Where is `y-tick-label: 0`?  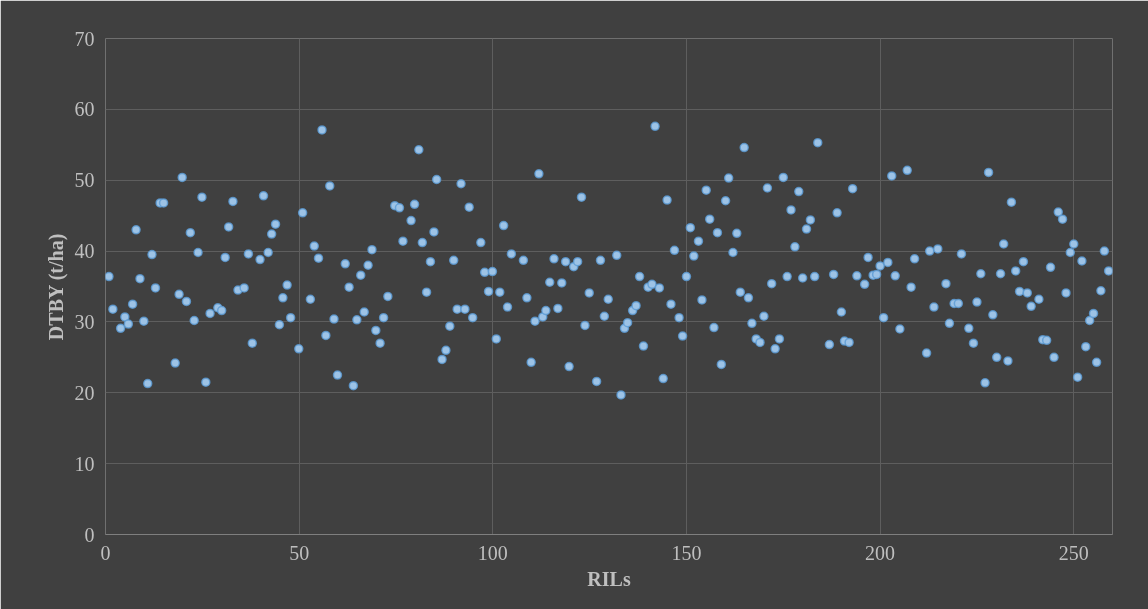 y-tick-label: 0 is located at coordinates (89, 534).